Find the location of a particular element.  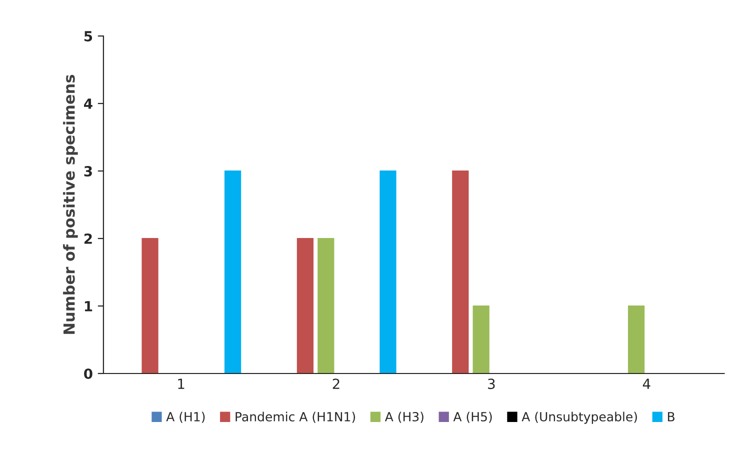

legend-label: B is located at coordinates (671, 417).